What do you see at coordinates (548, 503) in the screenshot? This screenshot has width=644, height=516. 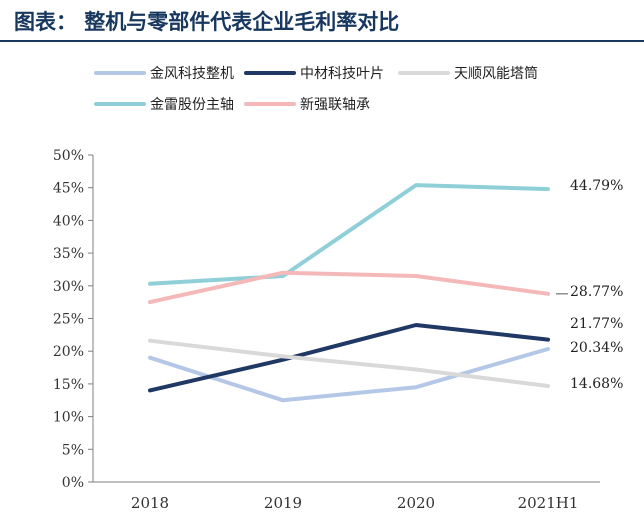 I see `x-tick-label: 2021H1` at bounding box center [548, 503].